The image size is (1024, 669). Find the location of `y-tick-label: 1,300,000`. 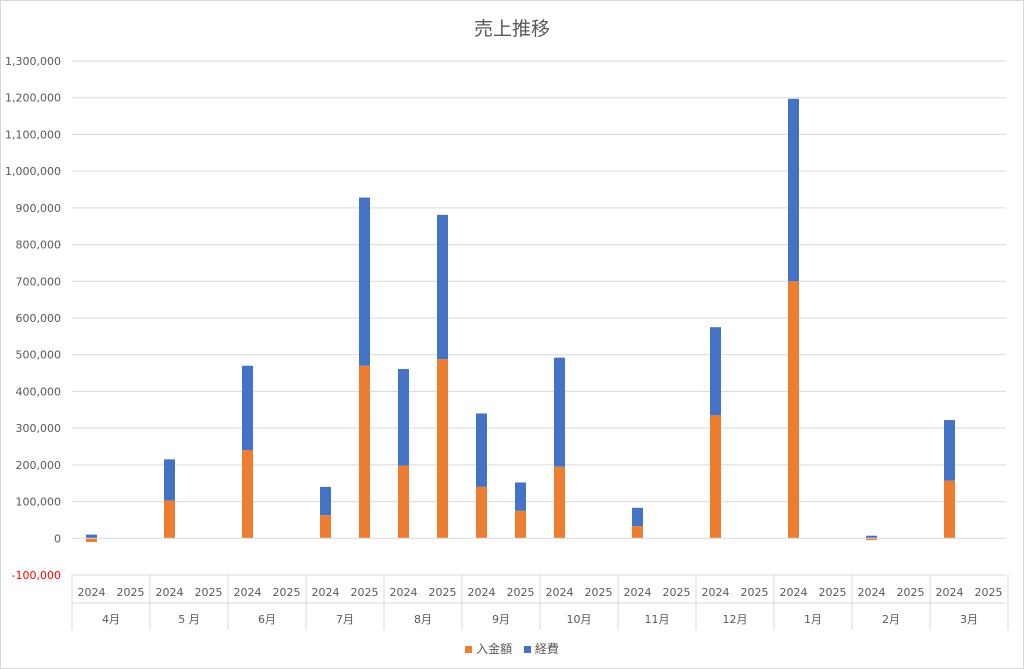

y-tick-label: 1,300,000 is located at coordinates (33, 61).